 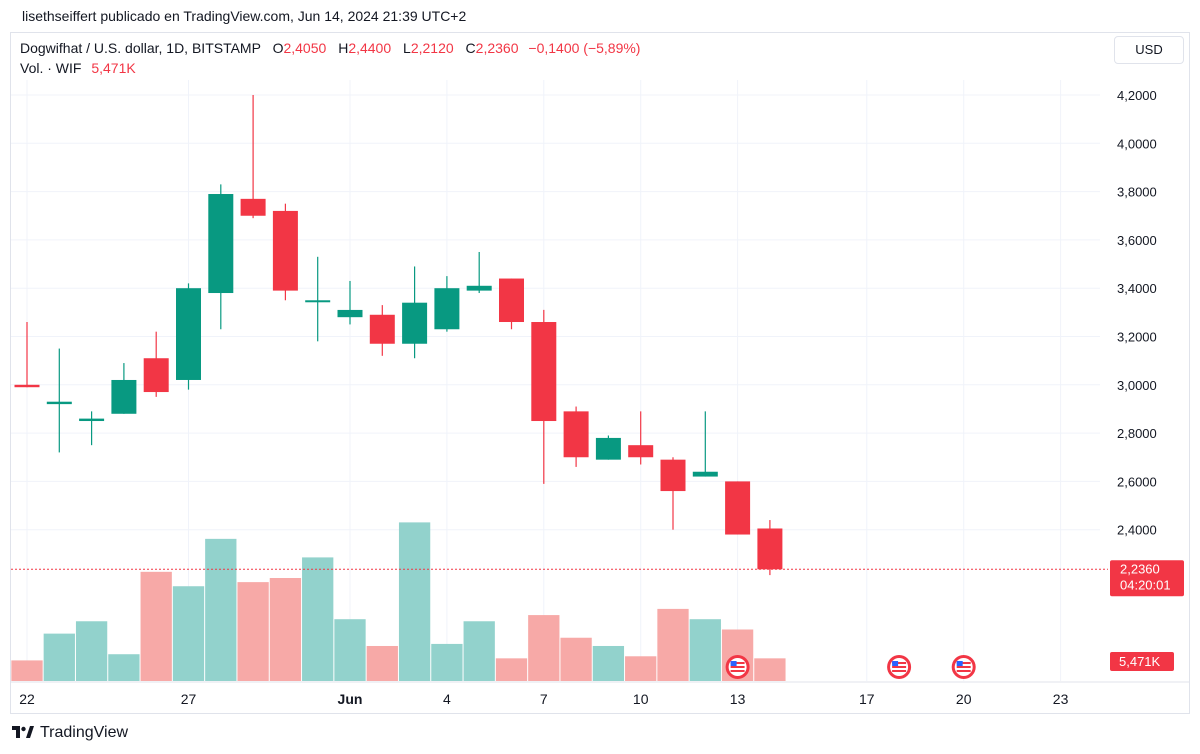 What do you see at coordinates (1137, 530) in the screenshot?
I see `y-tick-label: 2,4000` at bounding box center [1137, 530].